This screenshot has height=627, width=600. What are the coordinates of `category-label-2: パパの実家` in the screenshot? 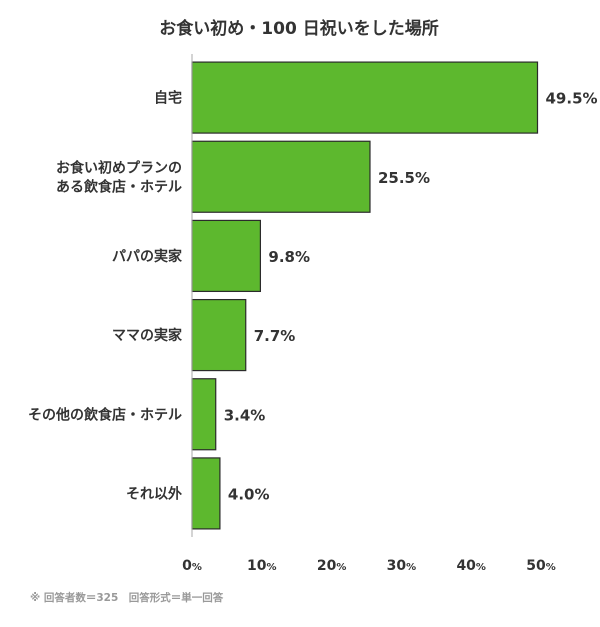 It's located at (147, 256).